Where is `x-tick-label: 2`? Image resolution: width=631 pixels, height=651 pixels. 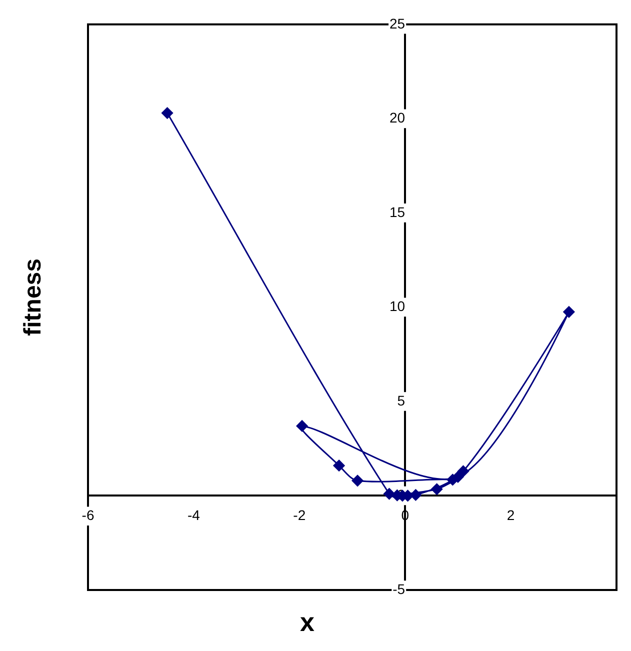 x-tick-label: 2 is located at coordinates (510, 514).